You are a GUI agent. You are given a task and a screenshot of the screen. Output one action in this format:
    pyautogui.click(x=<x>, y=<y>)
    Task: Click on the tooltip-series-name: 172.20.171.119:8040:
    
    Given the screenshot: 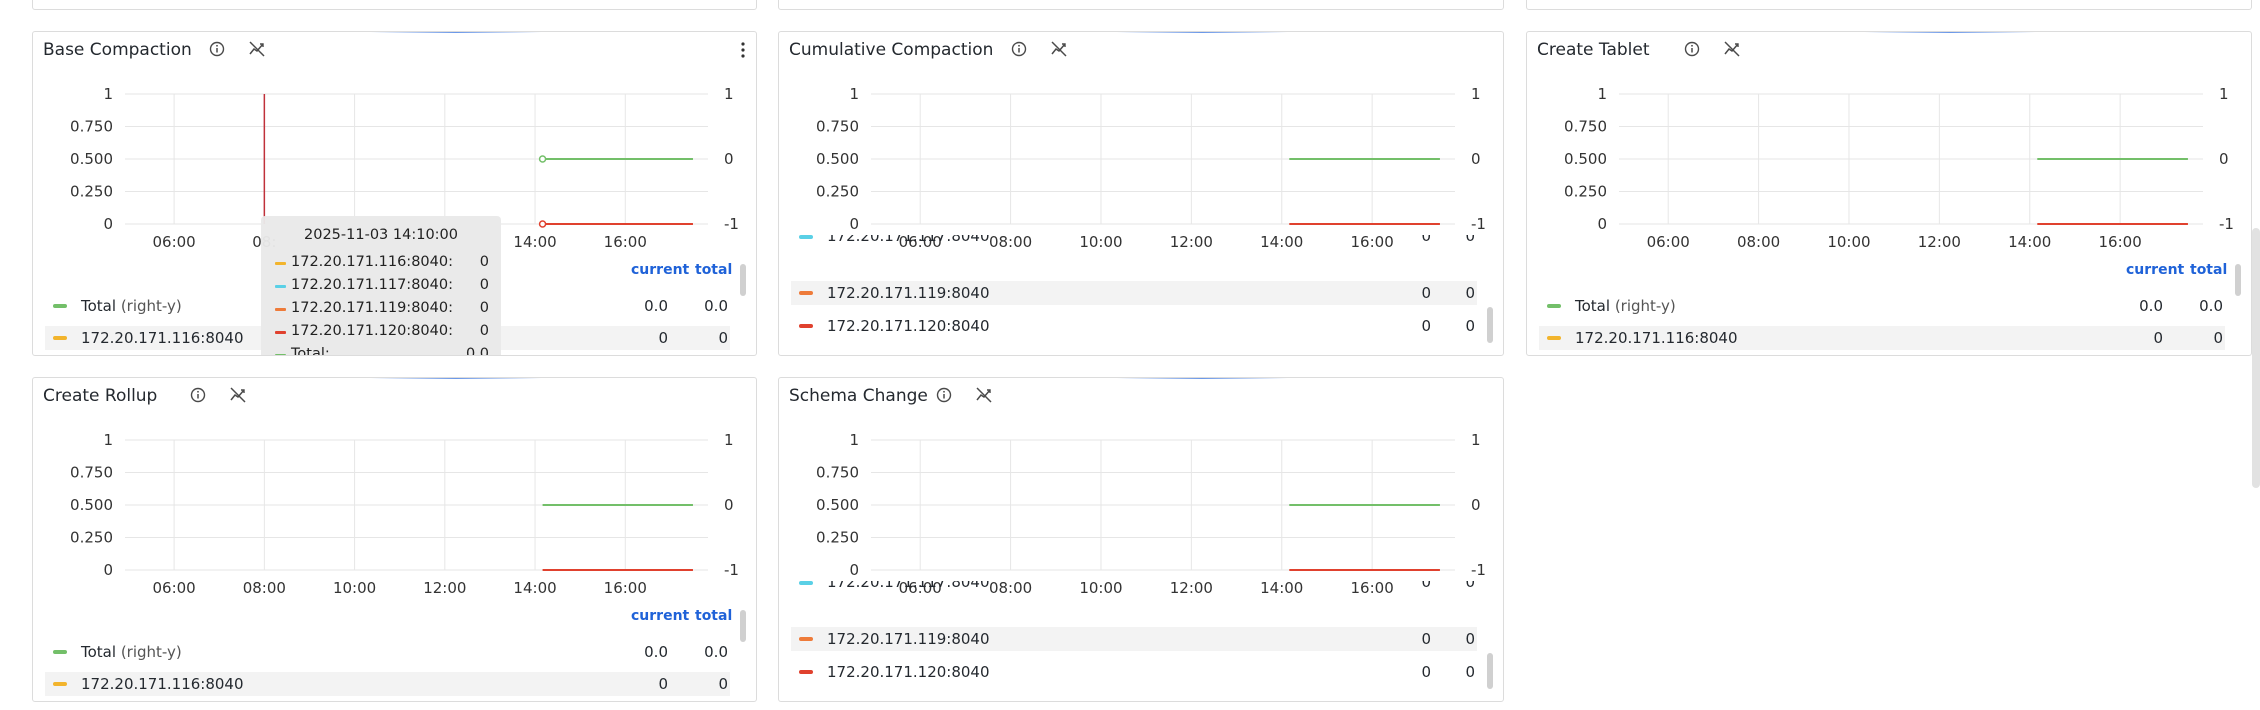 What is the action you would take?
    pyautogui.click(x=372, y=308)
    